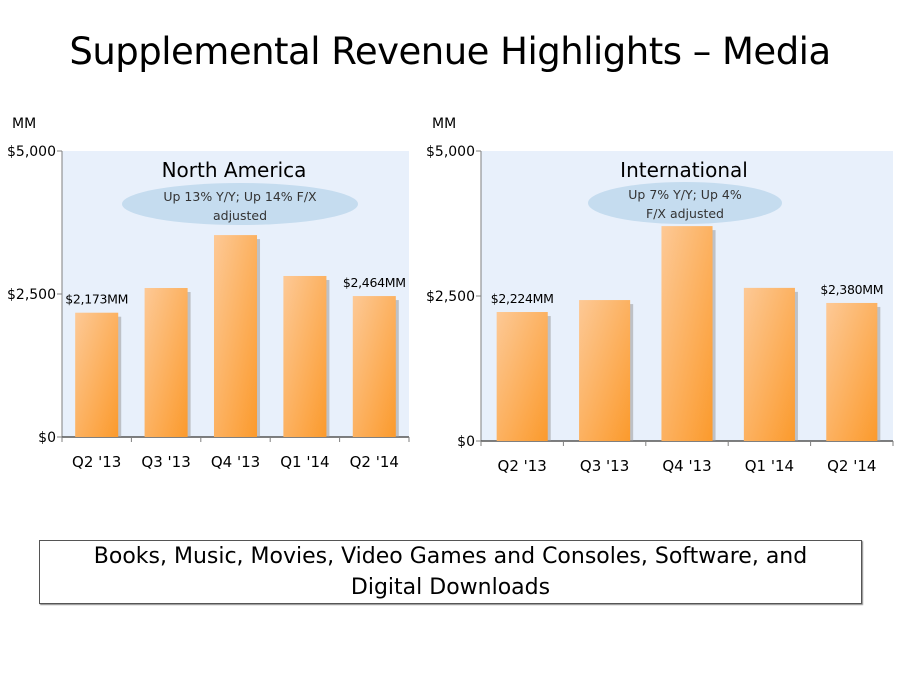  What do you see at coordinates (685, 213) in the screenshot?
I see `callout-text: F/X adjusted` at bounding box center [685, 213].